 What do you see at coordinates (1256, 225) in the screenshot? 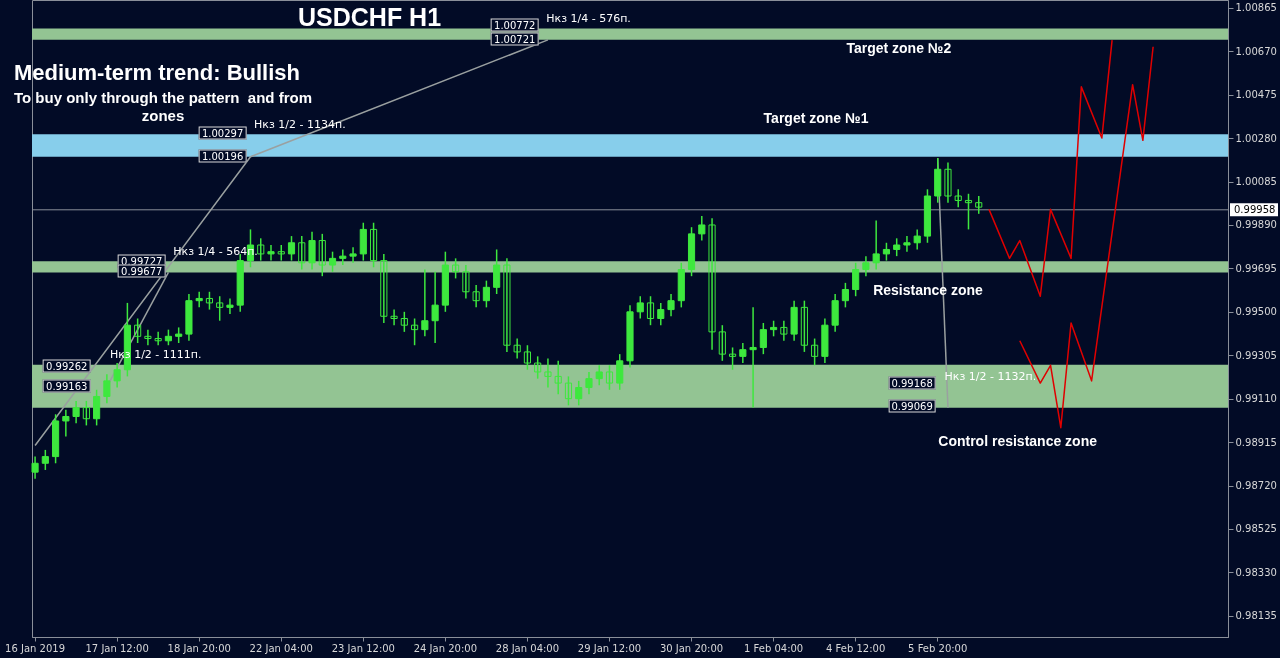
I see `y-tick-label: 0.99890` at bounding box center [1256, 225].